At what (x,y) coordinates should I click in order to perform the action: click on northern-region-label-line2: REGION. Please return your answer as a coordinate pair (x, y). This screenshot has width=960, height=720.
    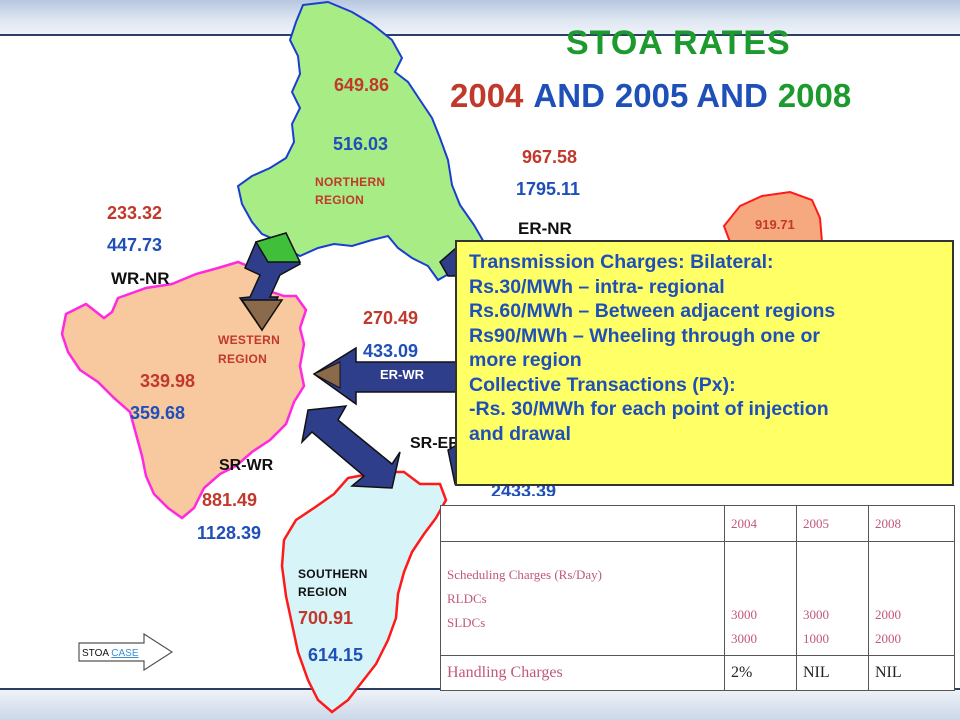
    Looking at the image, I should click on (340, 200).